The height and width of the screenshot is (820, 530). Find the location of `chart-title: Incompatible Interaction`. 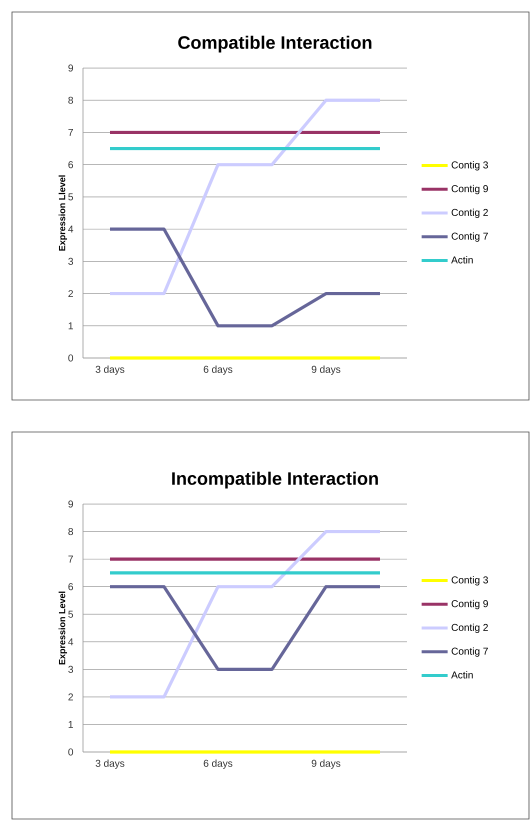

chart-title: Incompatible Interaction is located at coordinates (275, 480).